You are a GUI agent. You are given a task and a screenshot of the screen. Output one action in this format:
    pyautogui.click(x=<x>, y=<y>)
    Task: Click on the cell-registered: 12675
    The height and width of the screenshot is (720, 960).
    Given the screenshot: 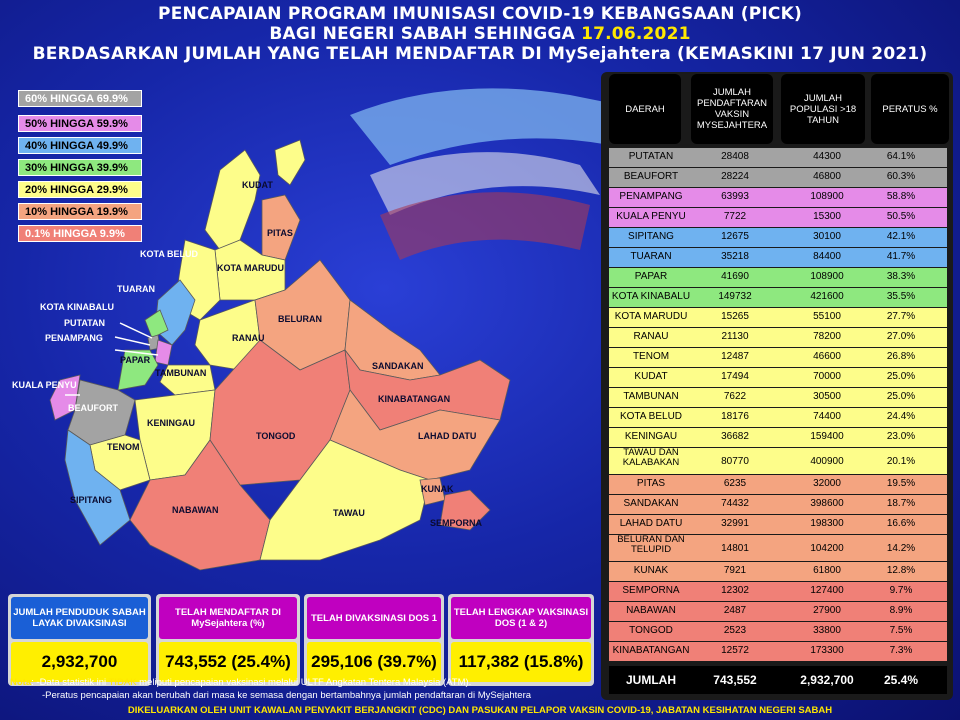 What is the action you would take?
    pyautogui.click(x=735, y=236)
    